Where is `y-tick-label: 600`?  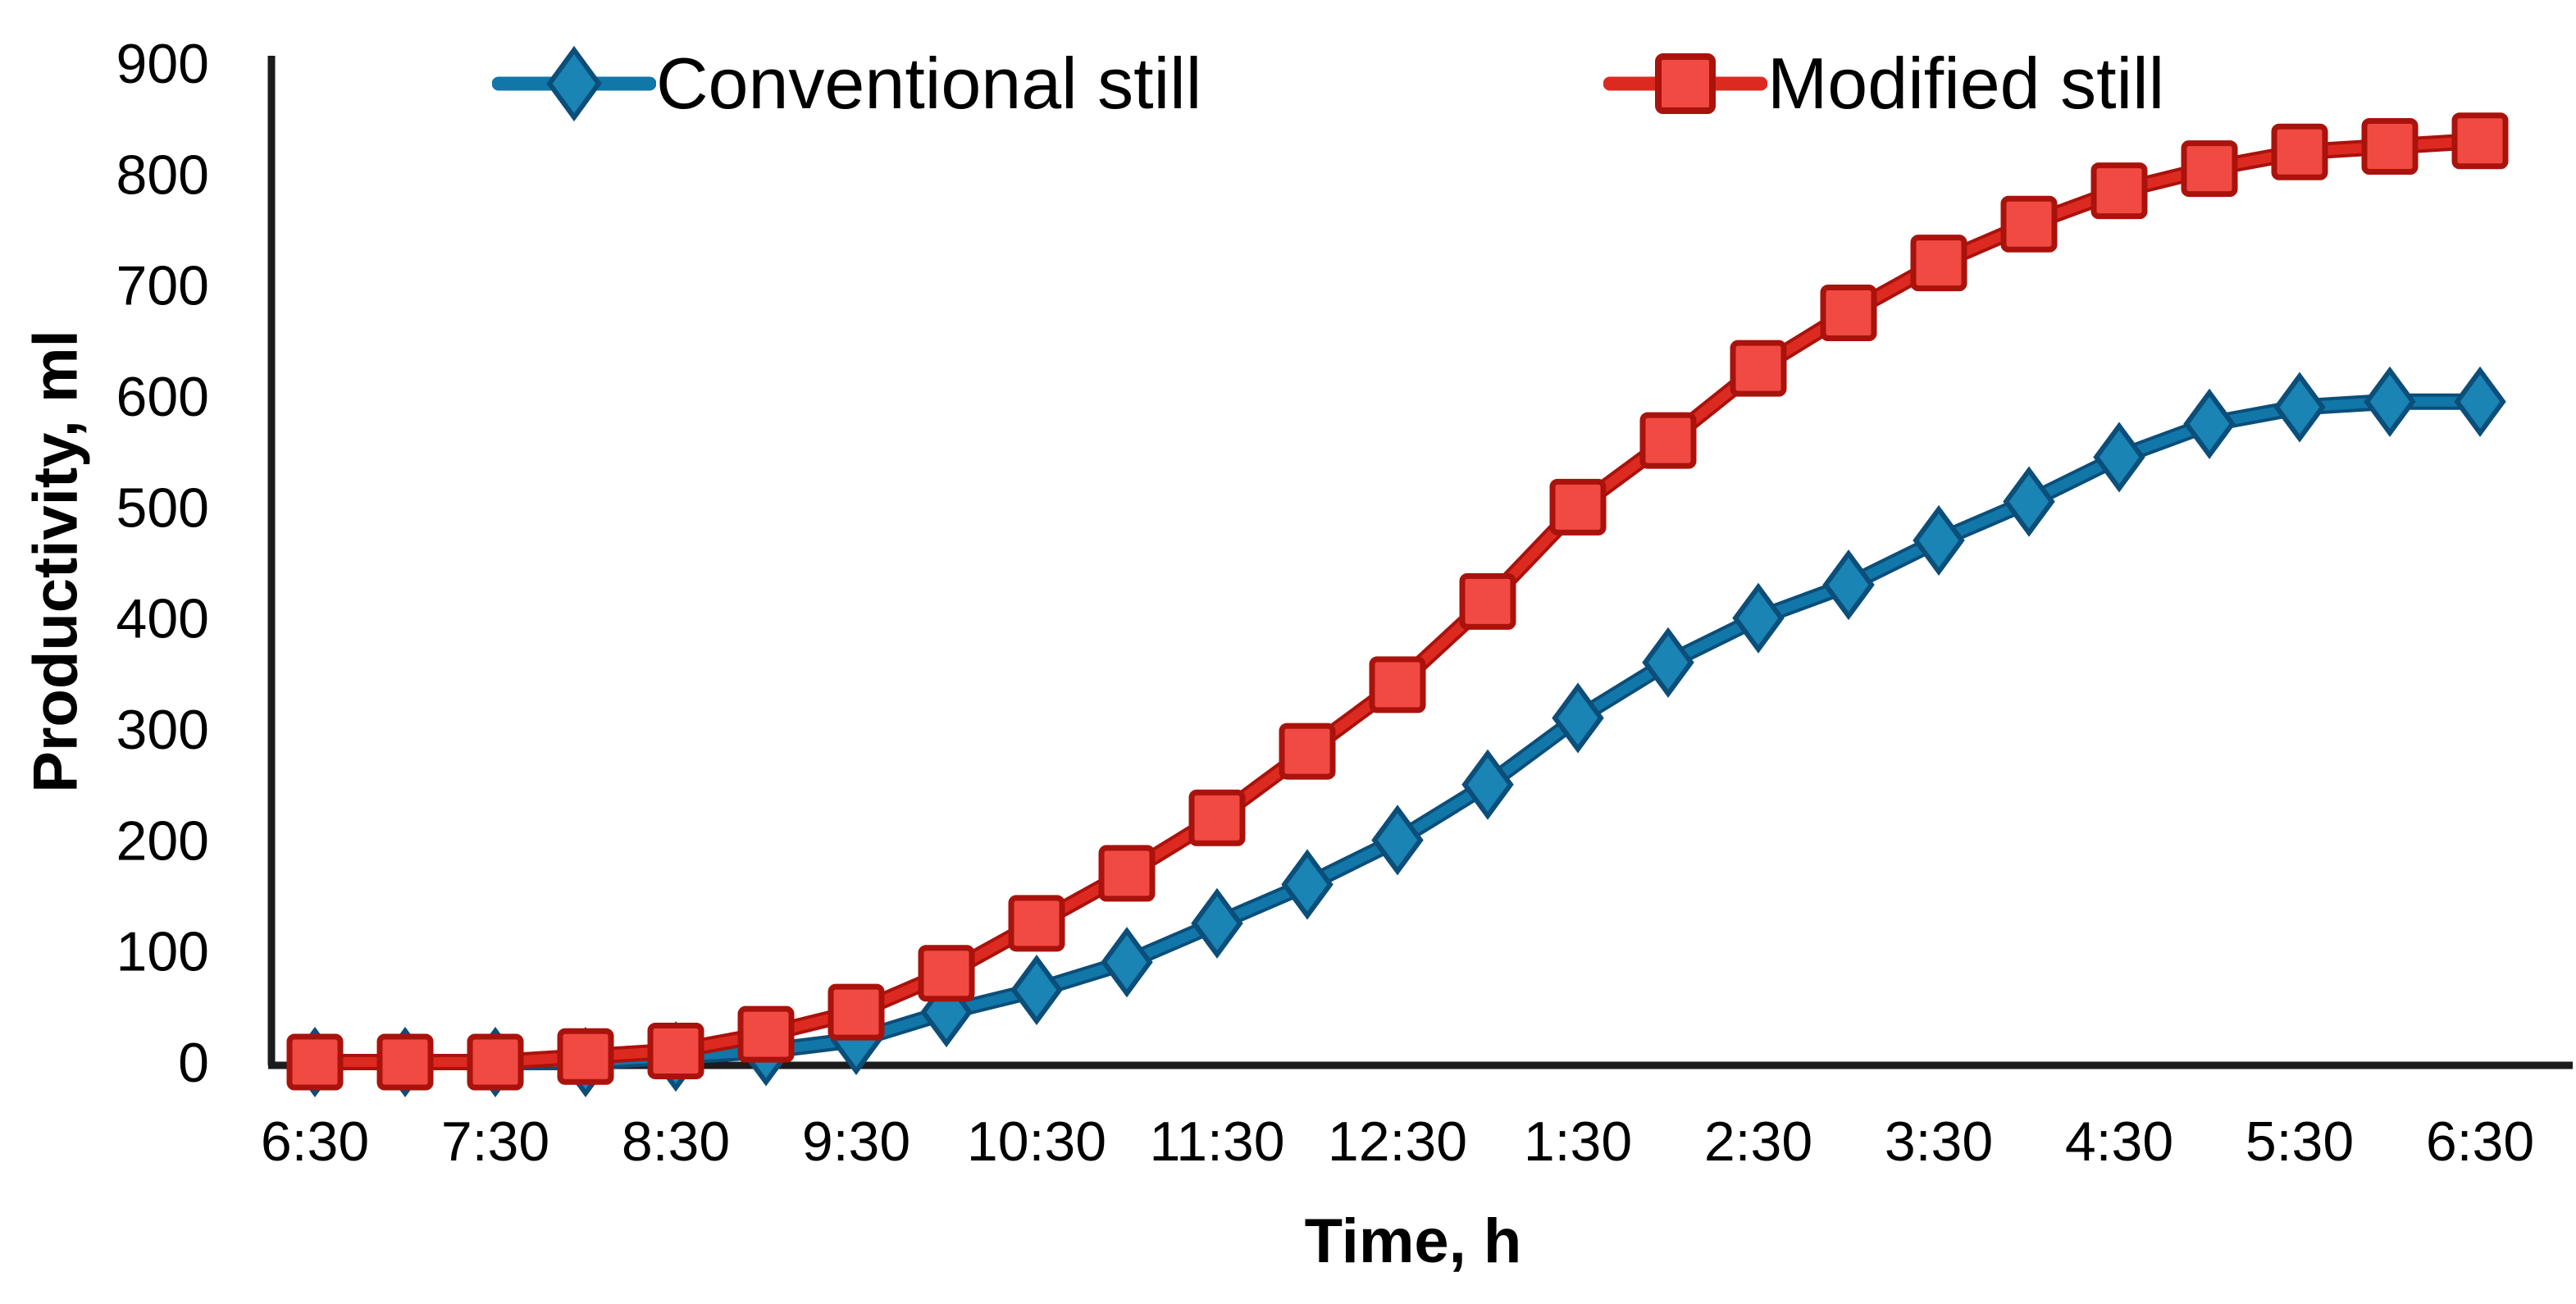 y-tick-label: 600 is located at coordinates (162, 397).